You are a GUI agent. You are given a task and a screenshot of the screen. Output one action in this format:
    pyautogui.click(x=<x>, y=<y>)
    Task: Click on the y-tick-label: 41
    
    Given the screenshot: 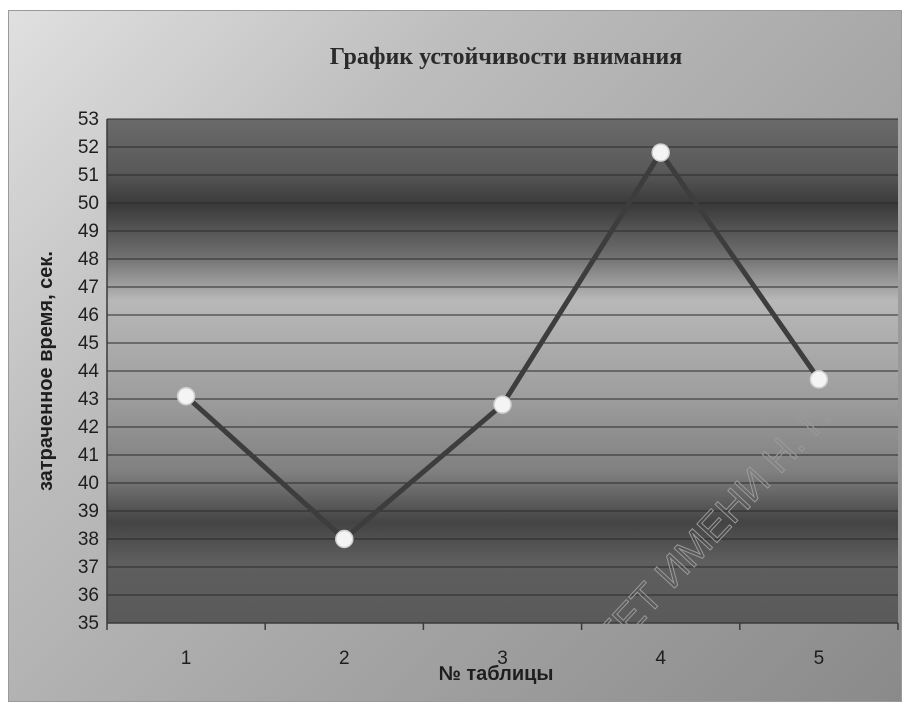 What is the action you would take?
    pyautogui.click(x=88, y=455)
    